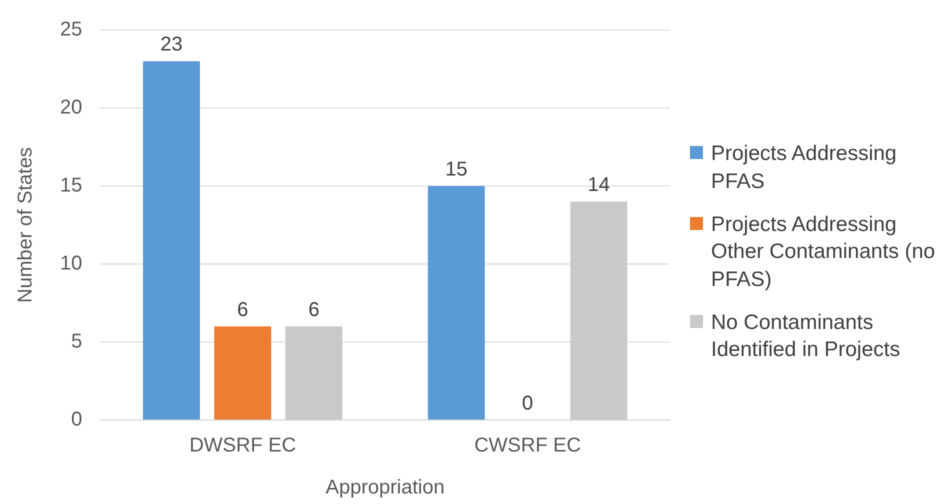 The height and width of the screenshot is (504, 946). Describe the element at coordinates (71, 29) in the screenshot. I see `y-tick-label: 25` at that location.